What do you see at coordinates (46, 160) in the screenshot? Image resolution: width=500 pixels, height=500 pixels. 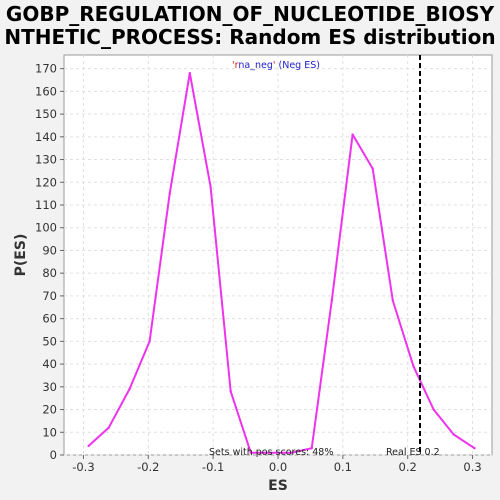 I see `y-tick-label: 130` at bounding box center [46, 160].